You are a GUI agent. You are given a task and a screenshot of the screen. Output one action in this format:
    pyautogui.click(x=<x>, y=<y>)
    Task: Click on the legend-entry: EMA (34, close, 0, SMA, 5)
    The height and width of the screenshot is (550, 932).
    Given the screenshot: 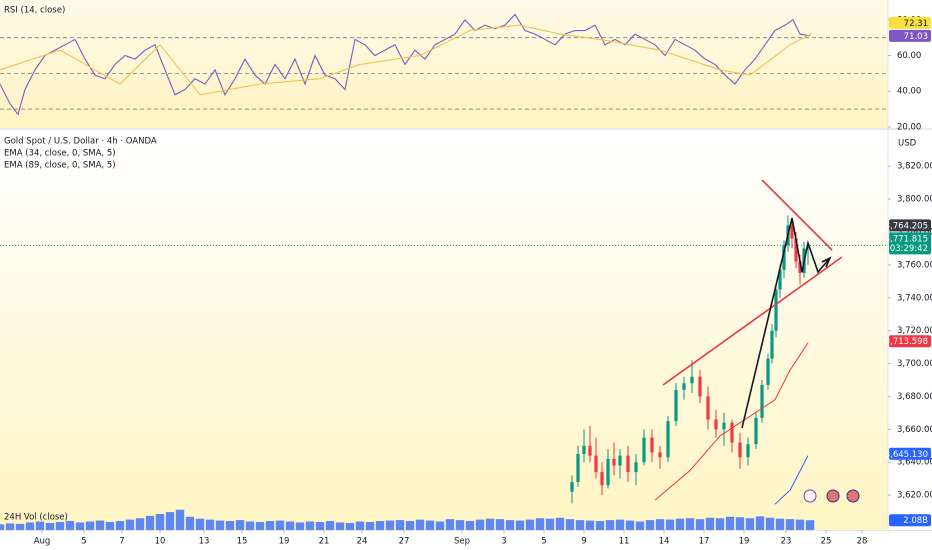 What is the action you would take?
    pyautogui.click(x=60, y=154)
    